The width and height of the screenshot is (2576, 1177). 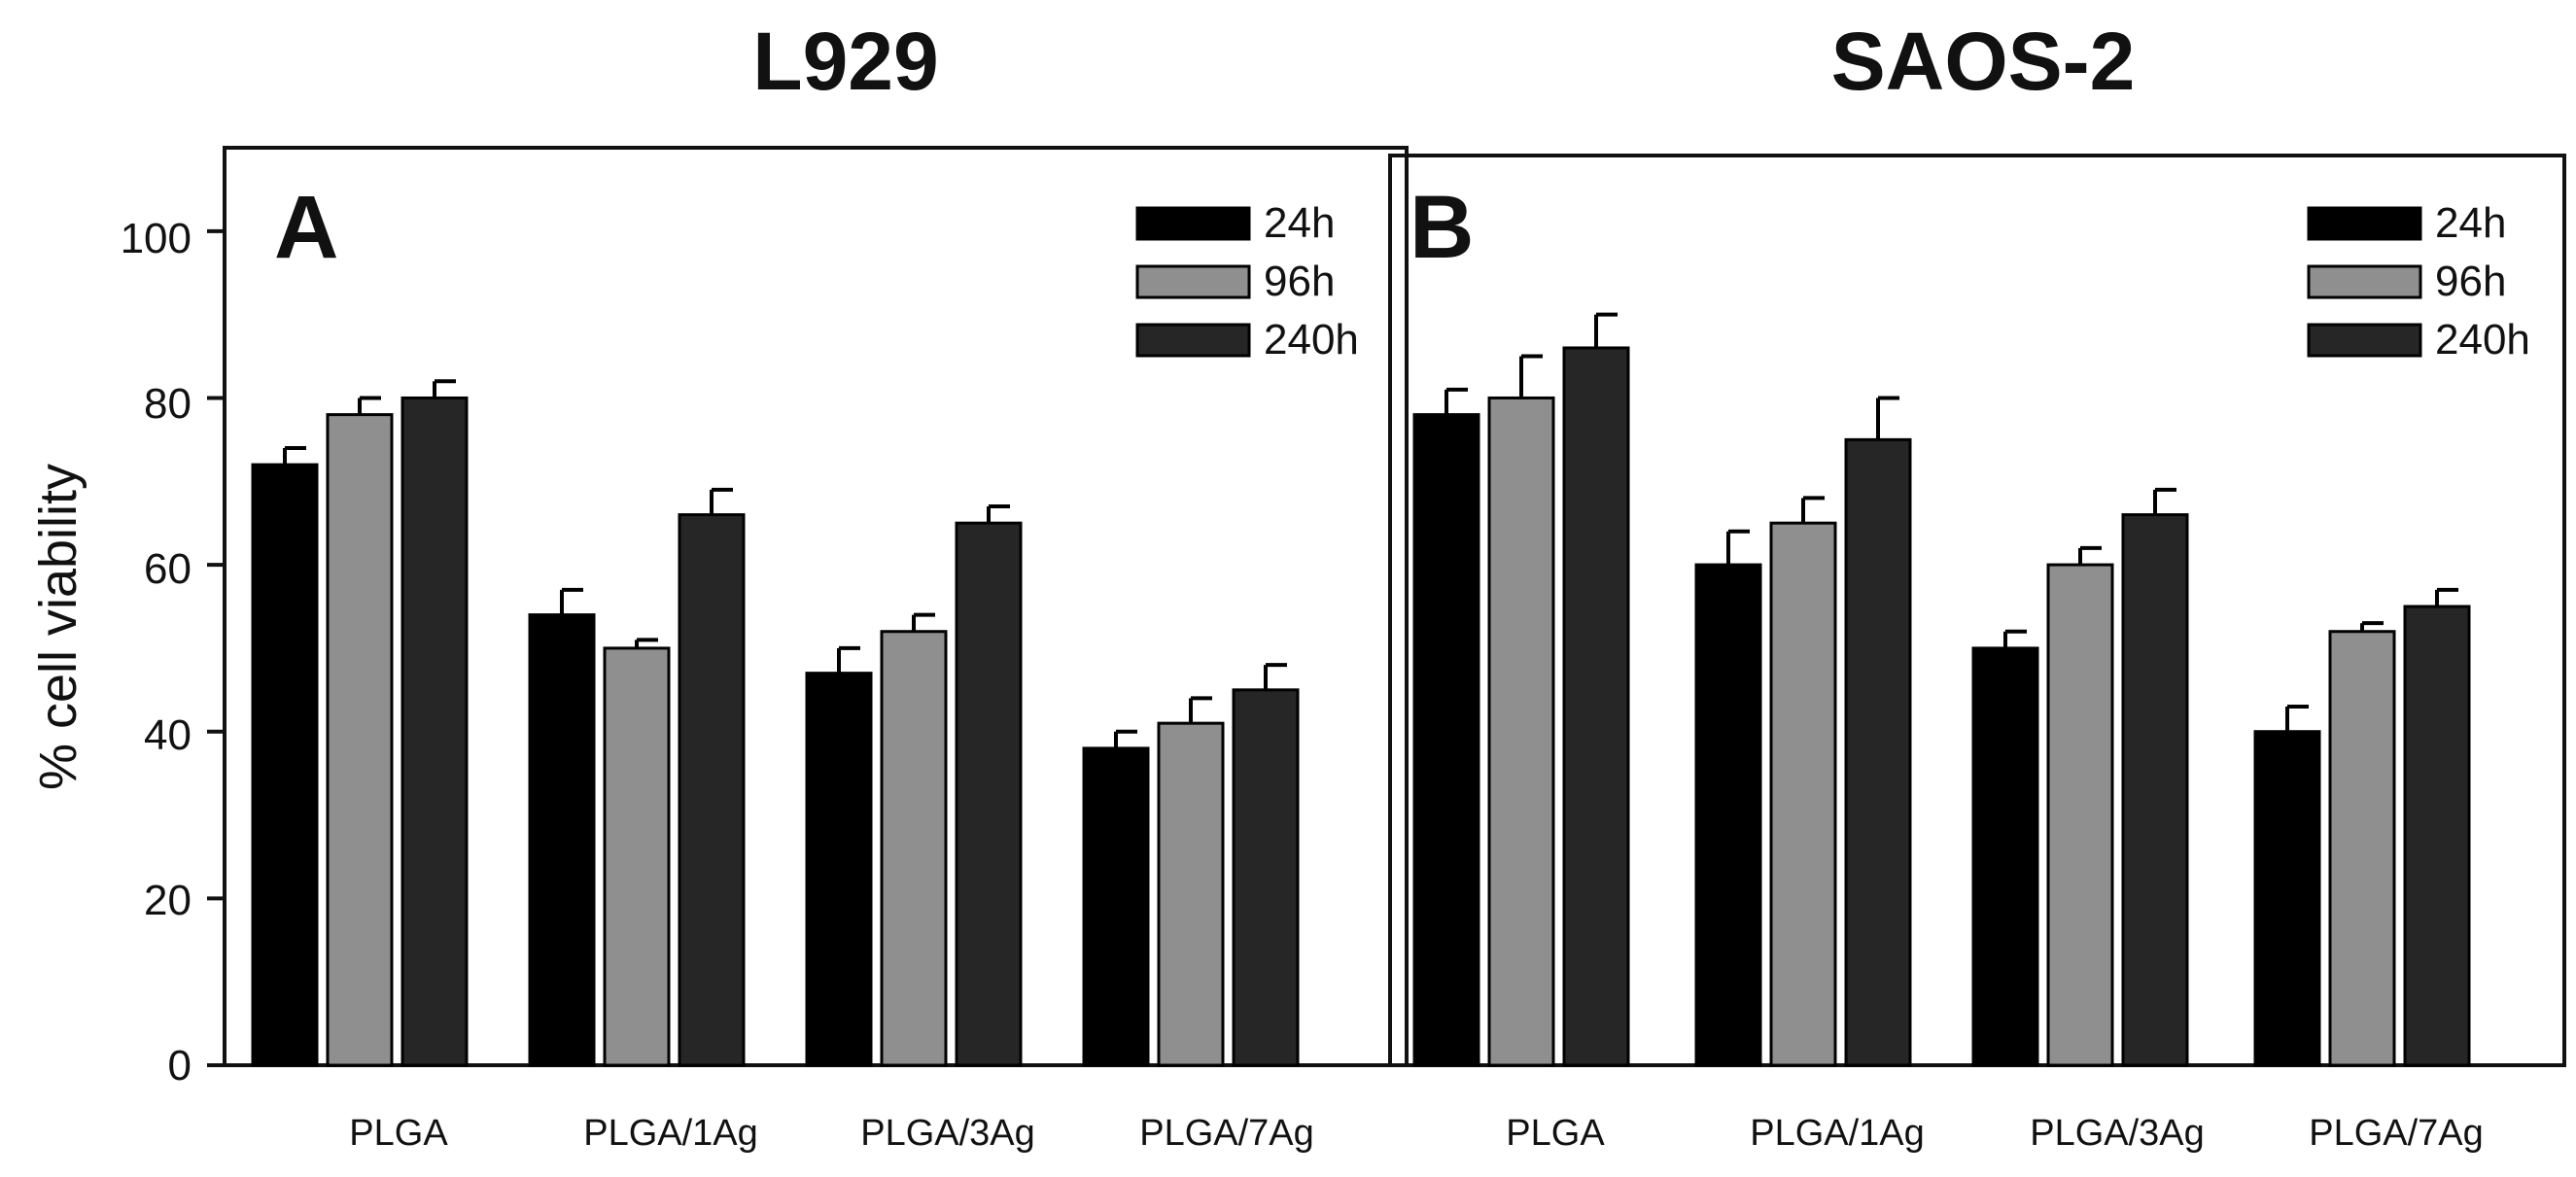 I want to click on y-tick-label-100: 100, so click(x=156, y=238).